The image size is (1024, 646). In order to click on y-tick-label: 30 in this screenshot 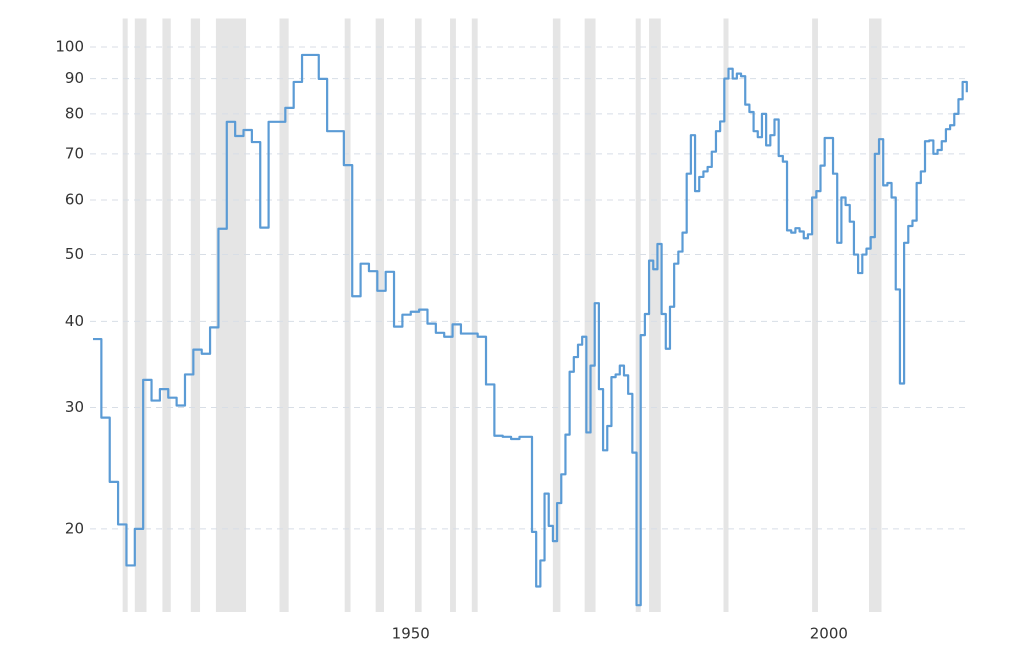, I will do `click(74, 407)`.